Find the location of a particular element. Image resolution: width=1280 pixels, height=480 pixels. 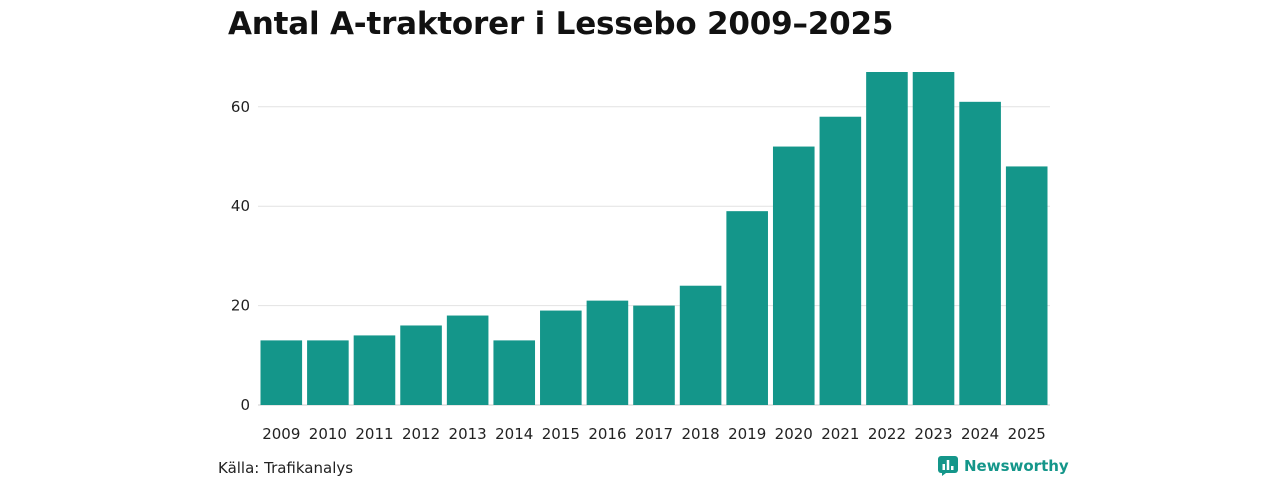

x-tick-label: 2019 is located at coordinates (747, 434).